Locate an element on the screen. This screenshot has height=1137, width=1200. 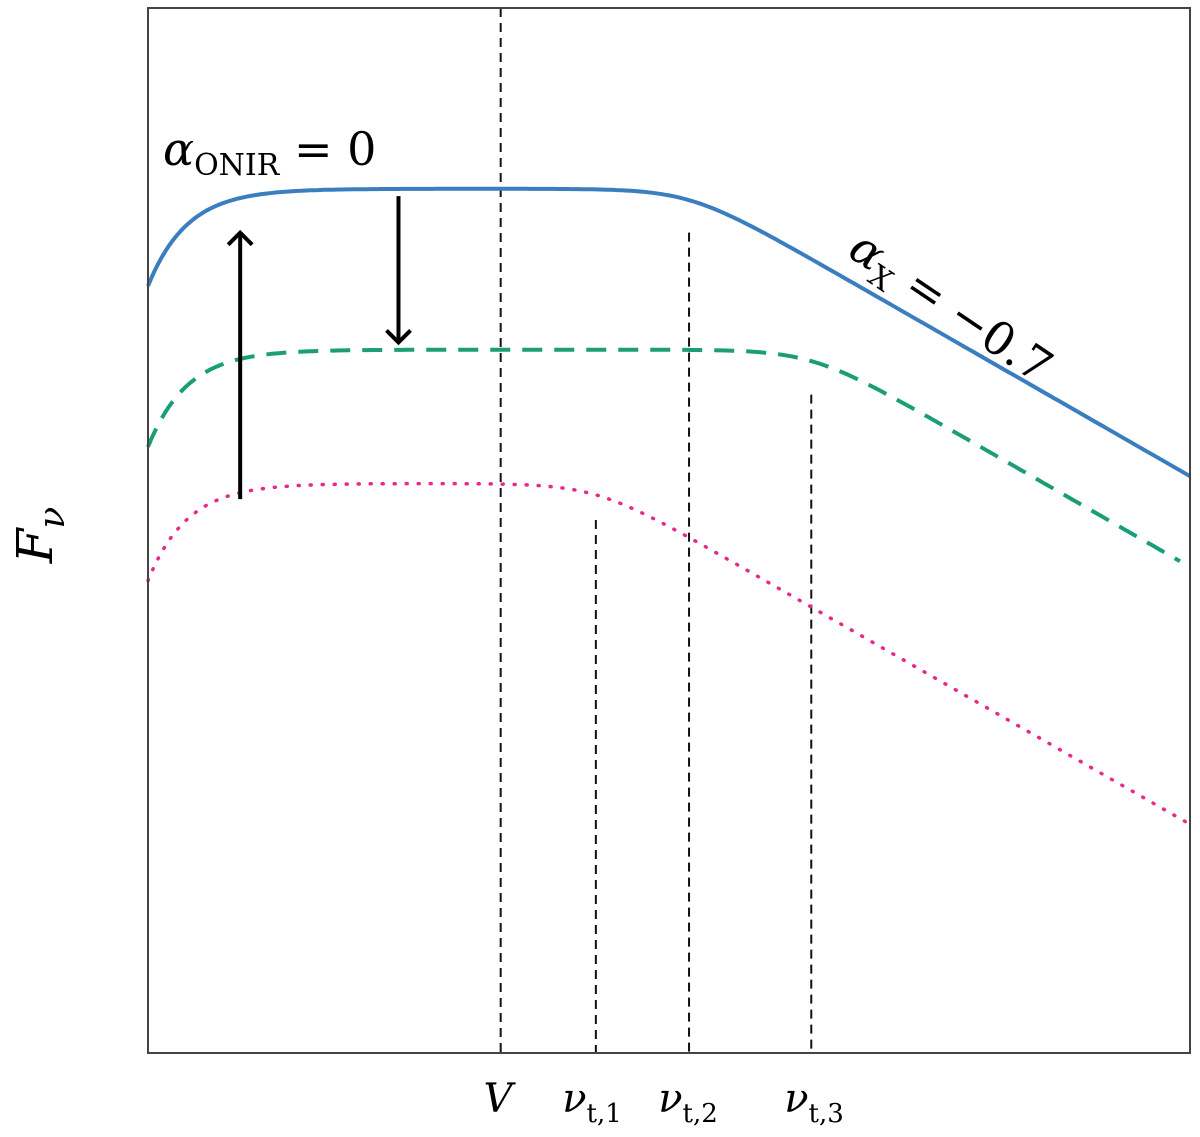
annotation-alpha-x: αX = −0.7 is located at coordinates (949, 309).